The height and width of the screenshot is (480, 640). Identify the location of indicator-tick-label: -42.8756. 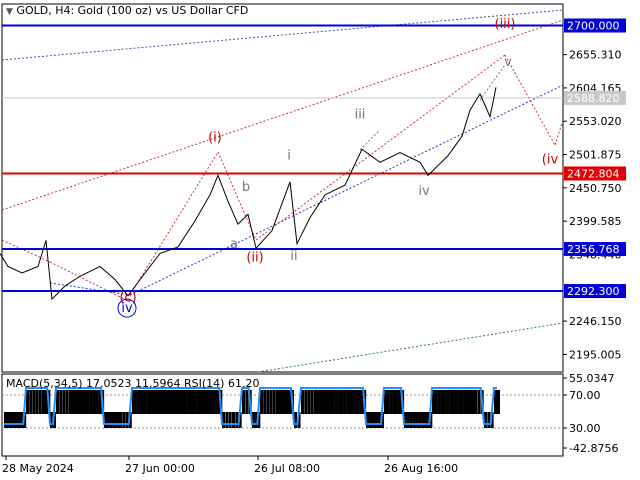
(593, 448).